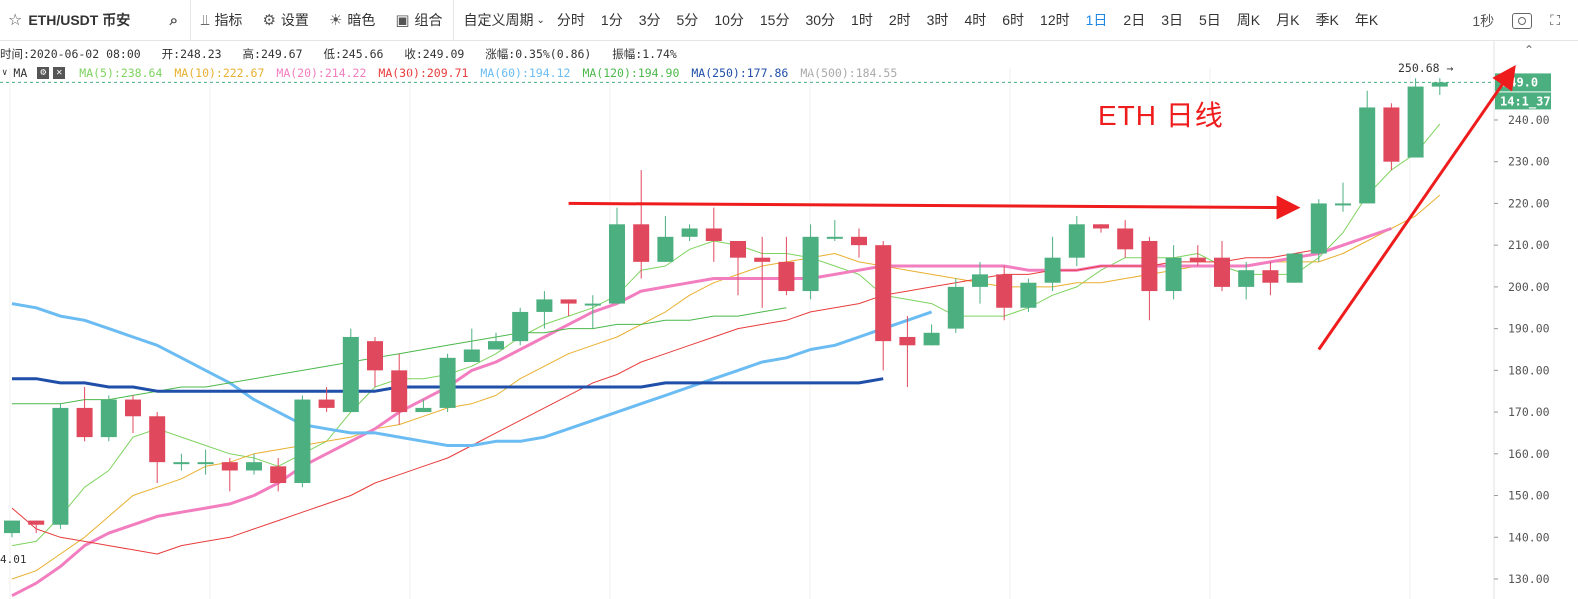 This screenshot has width=1578, height=599. Describe the element at coordinates (774, 20) in the screenshot. I see `period-tab: 15分` at that location.